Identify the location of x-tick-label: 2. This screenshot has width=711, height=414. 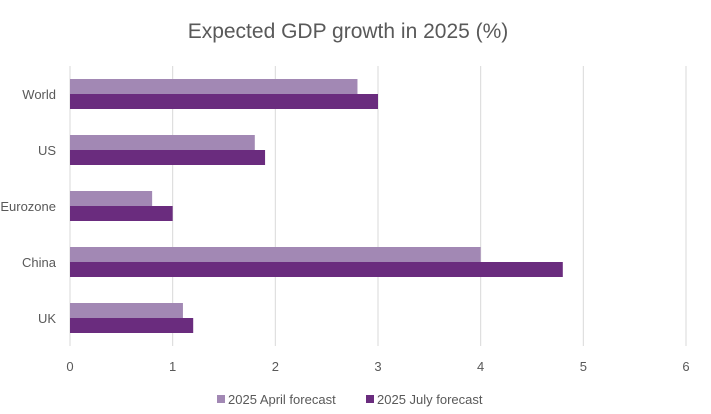
(275, 366).